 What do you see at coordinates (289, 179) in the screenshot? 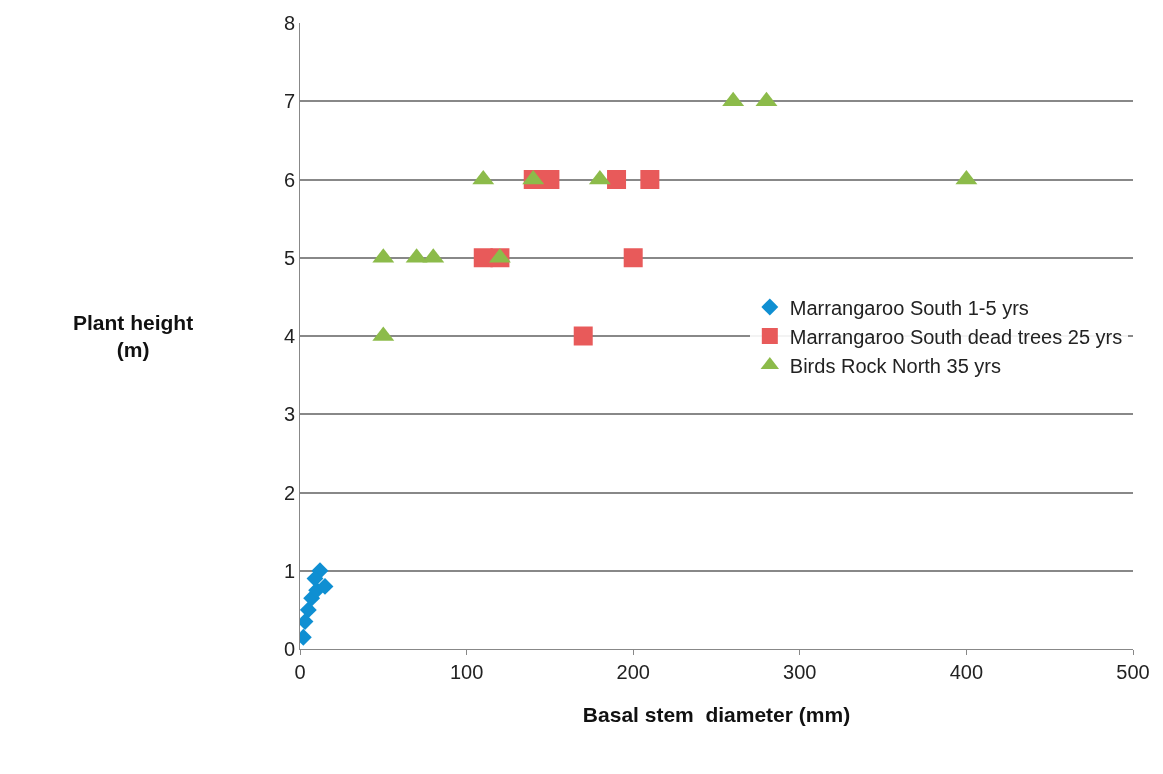
I see `y-tick-label: 6` at bounding box center [289, 179].